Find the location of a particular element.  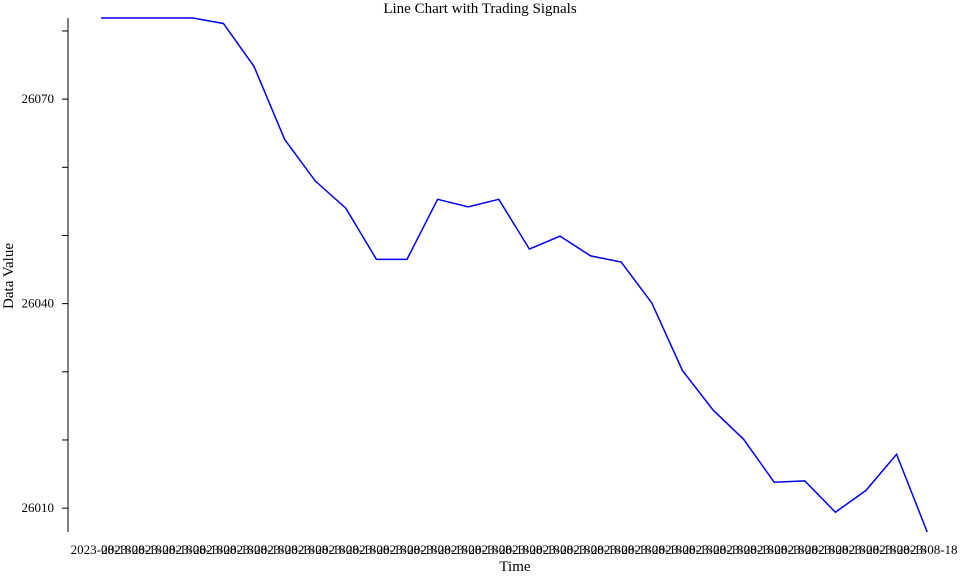

y-tick-label: 26070 is located at coordinates (38, 98).